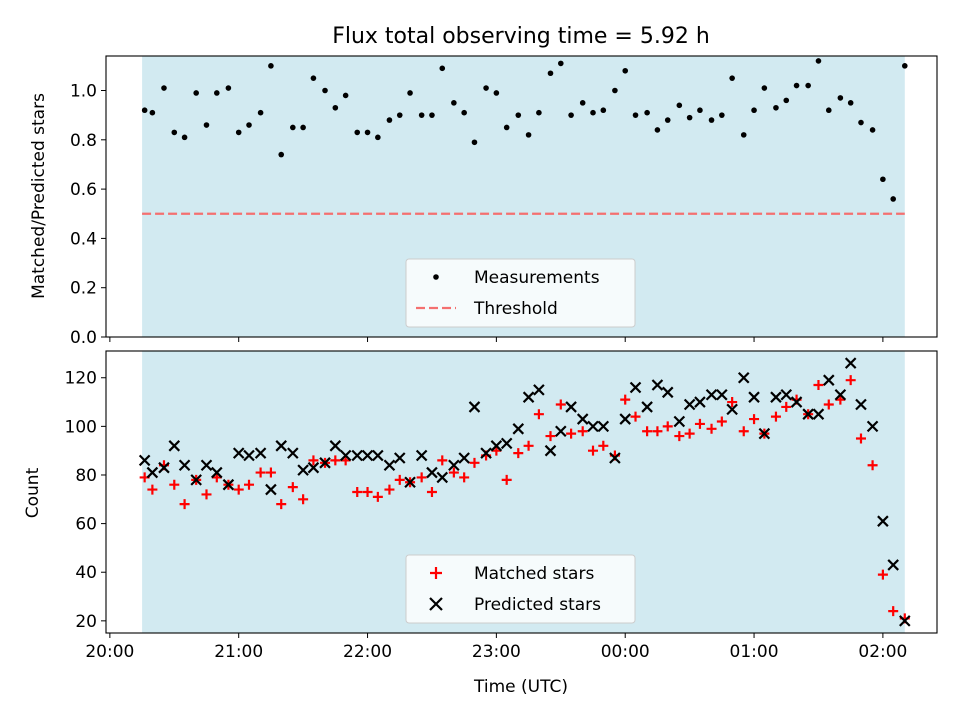 The width and height of the screenshot is (960, 720). Describe the element at coordinates (83, 239) in the screenshot. I see `y-tick-label: 0.4` at that location.